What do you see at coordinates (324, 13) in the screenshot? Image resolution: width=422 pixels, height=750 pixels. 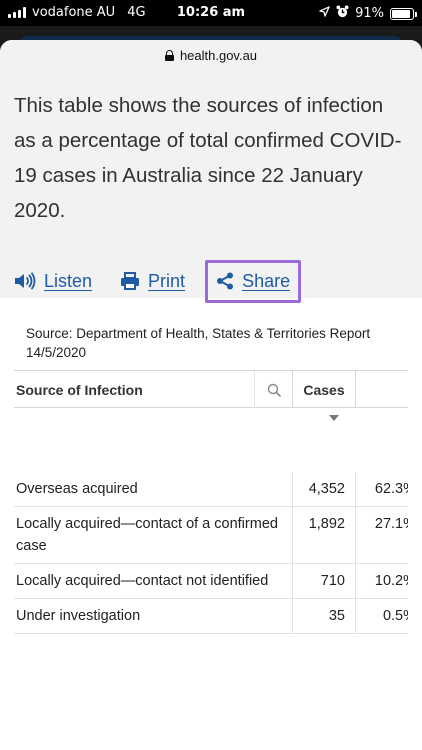 I see `location-arrow-icon` at bounding box center [324, 13].